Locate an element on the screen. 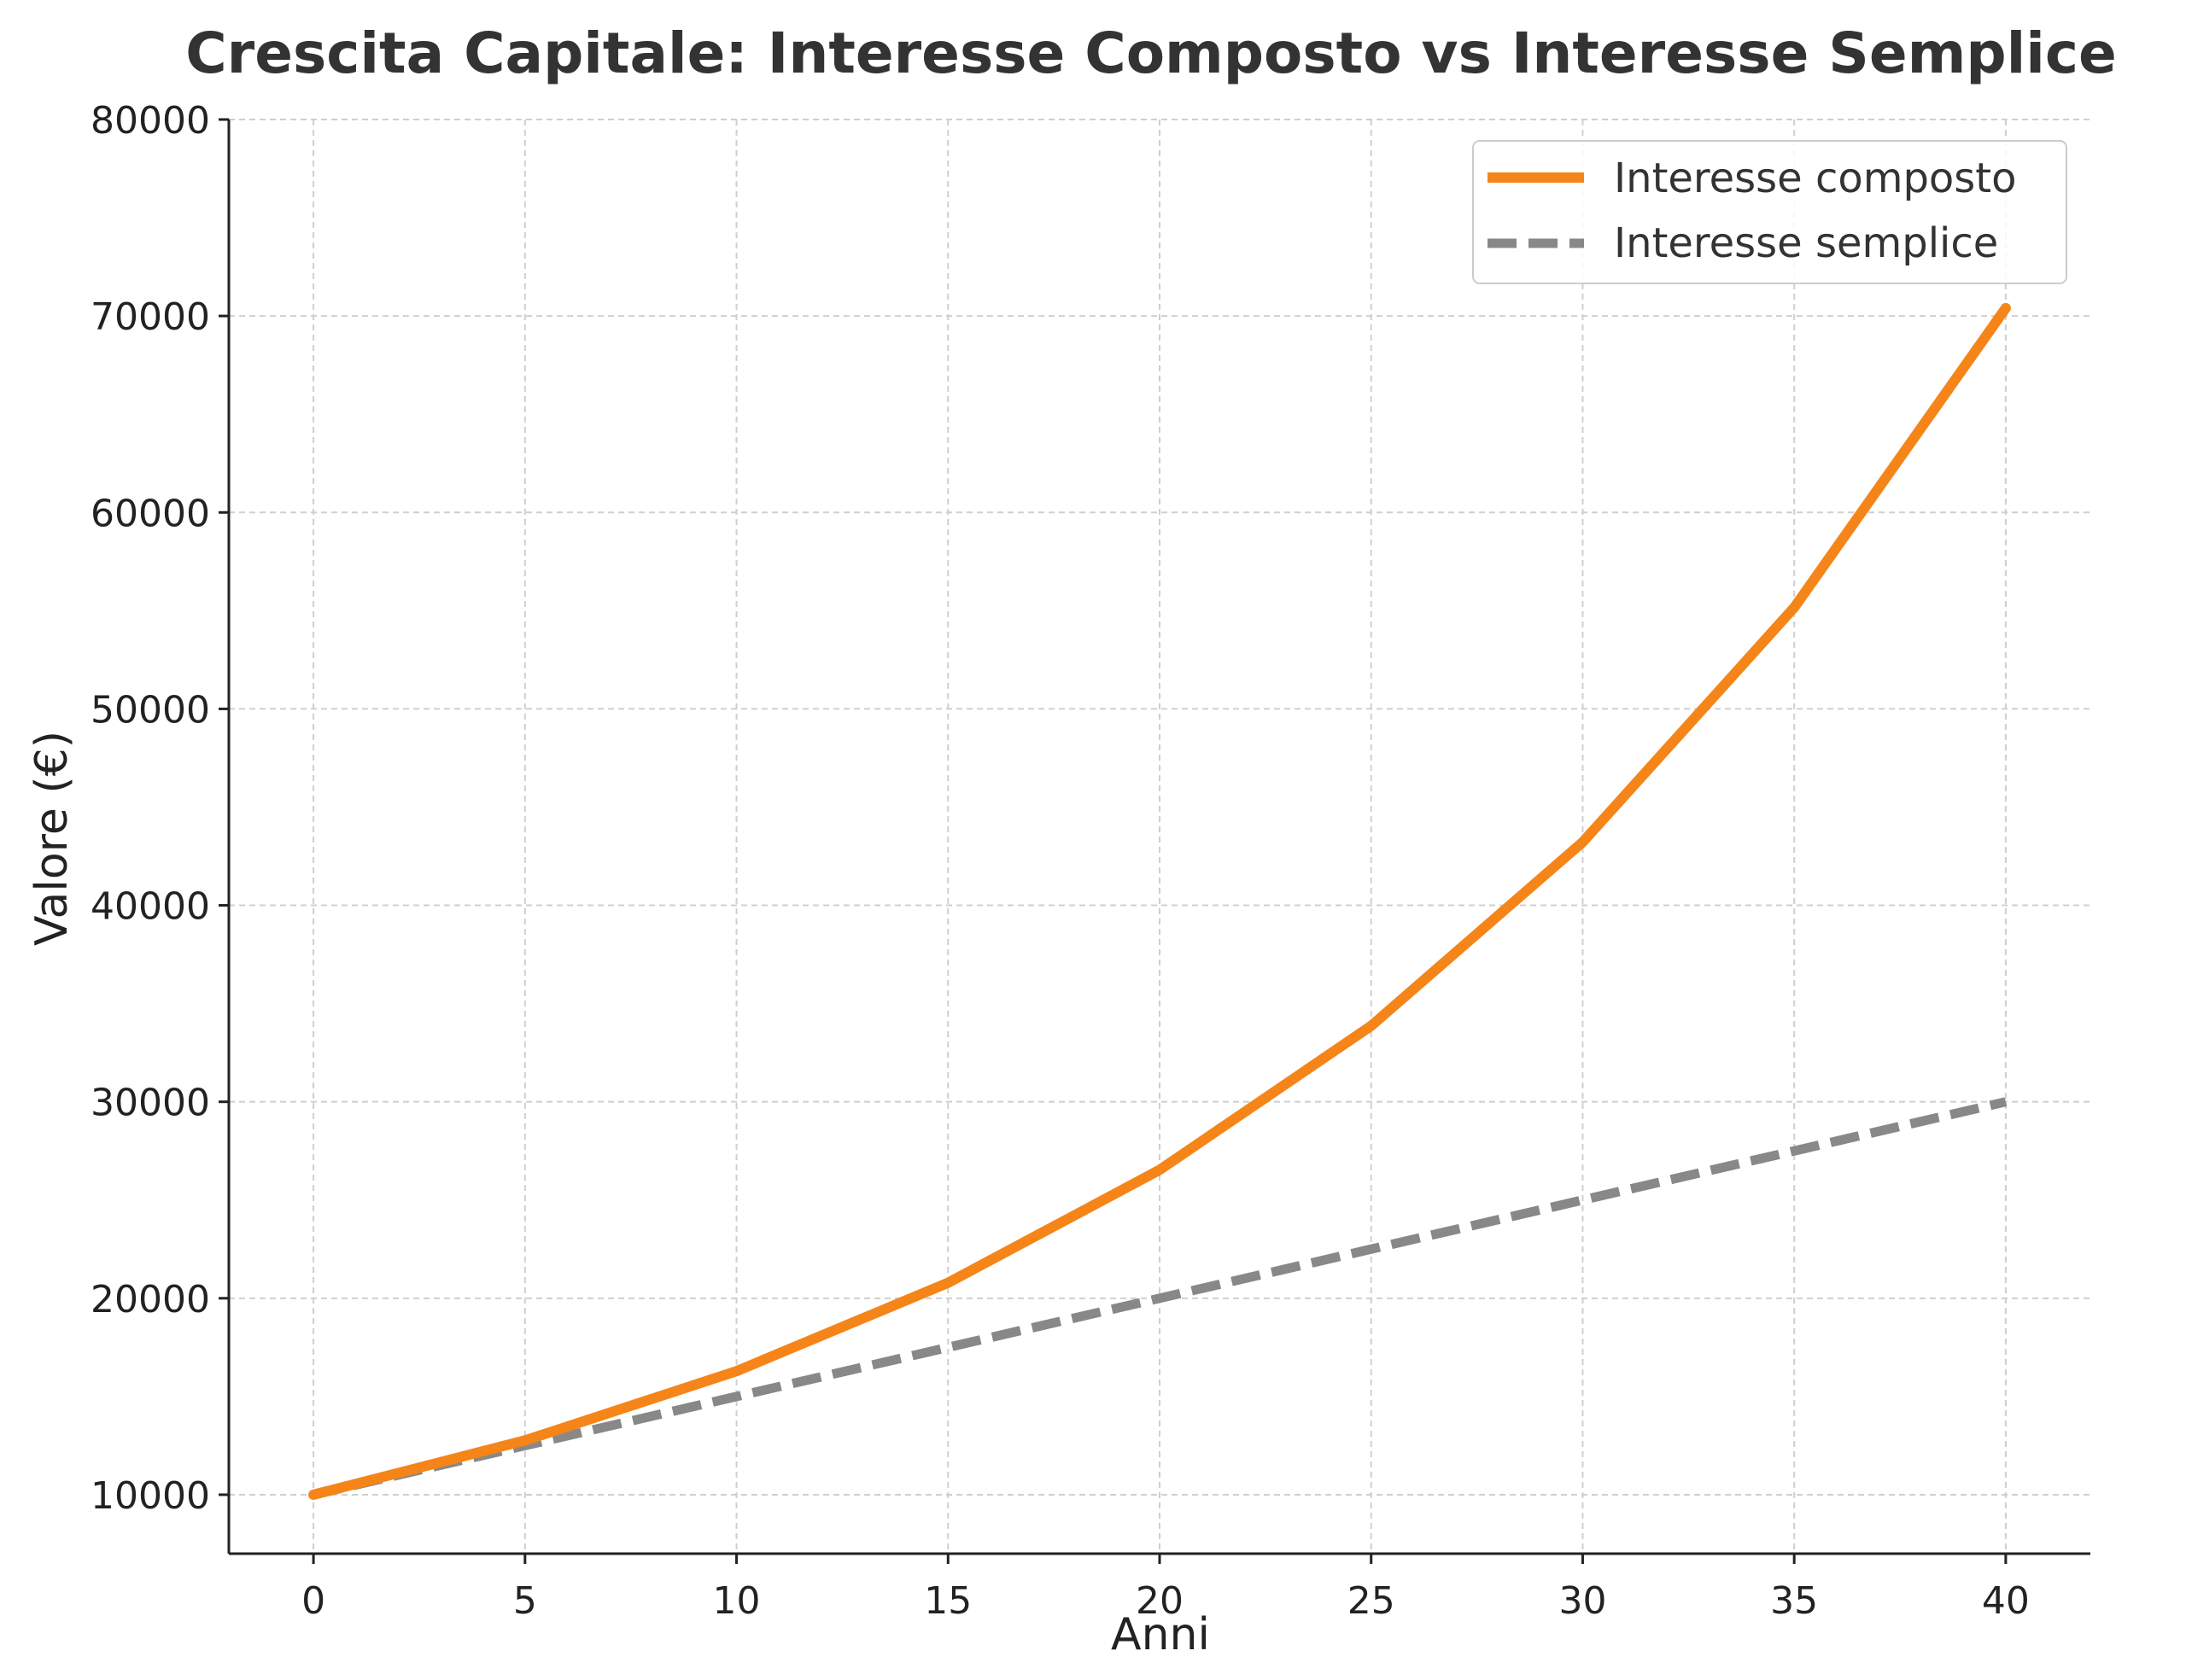  y-tick-label: 50000 is located at coordinates (151, 710).